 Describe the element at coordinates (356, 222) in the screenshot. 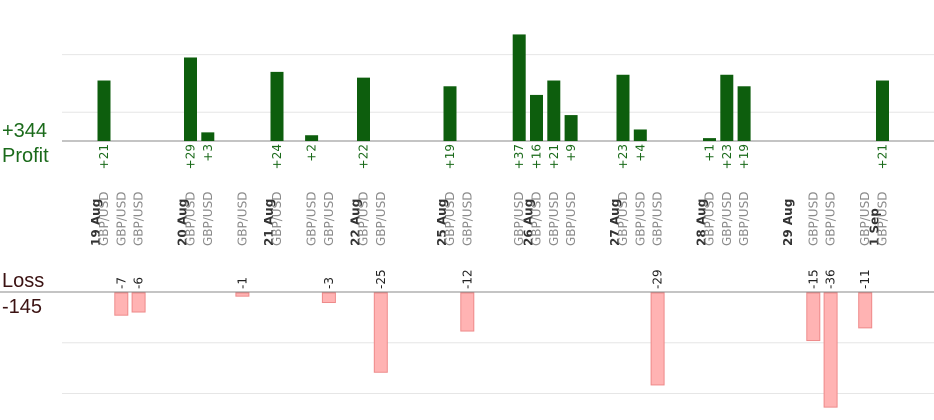

I see `date-label: 22 Aug` at that location.